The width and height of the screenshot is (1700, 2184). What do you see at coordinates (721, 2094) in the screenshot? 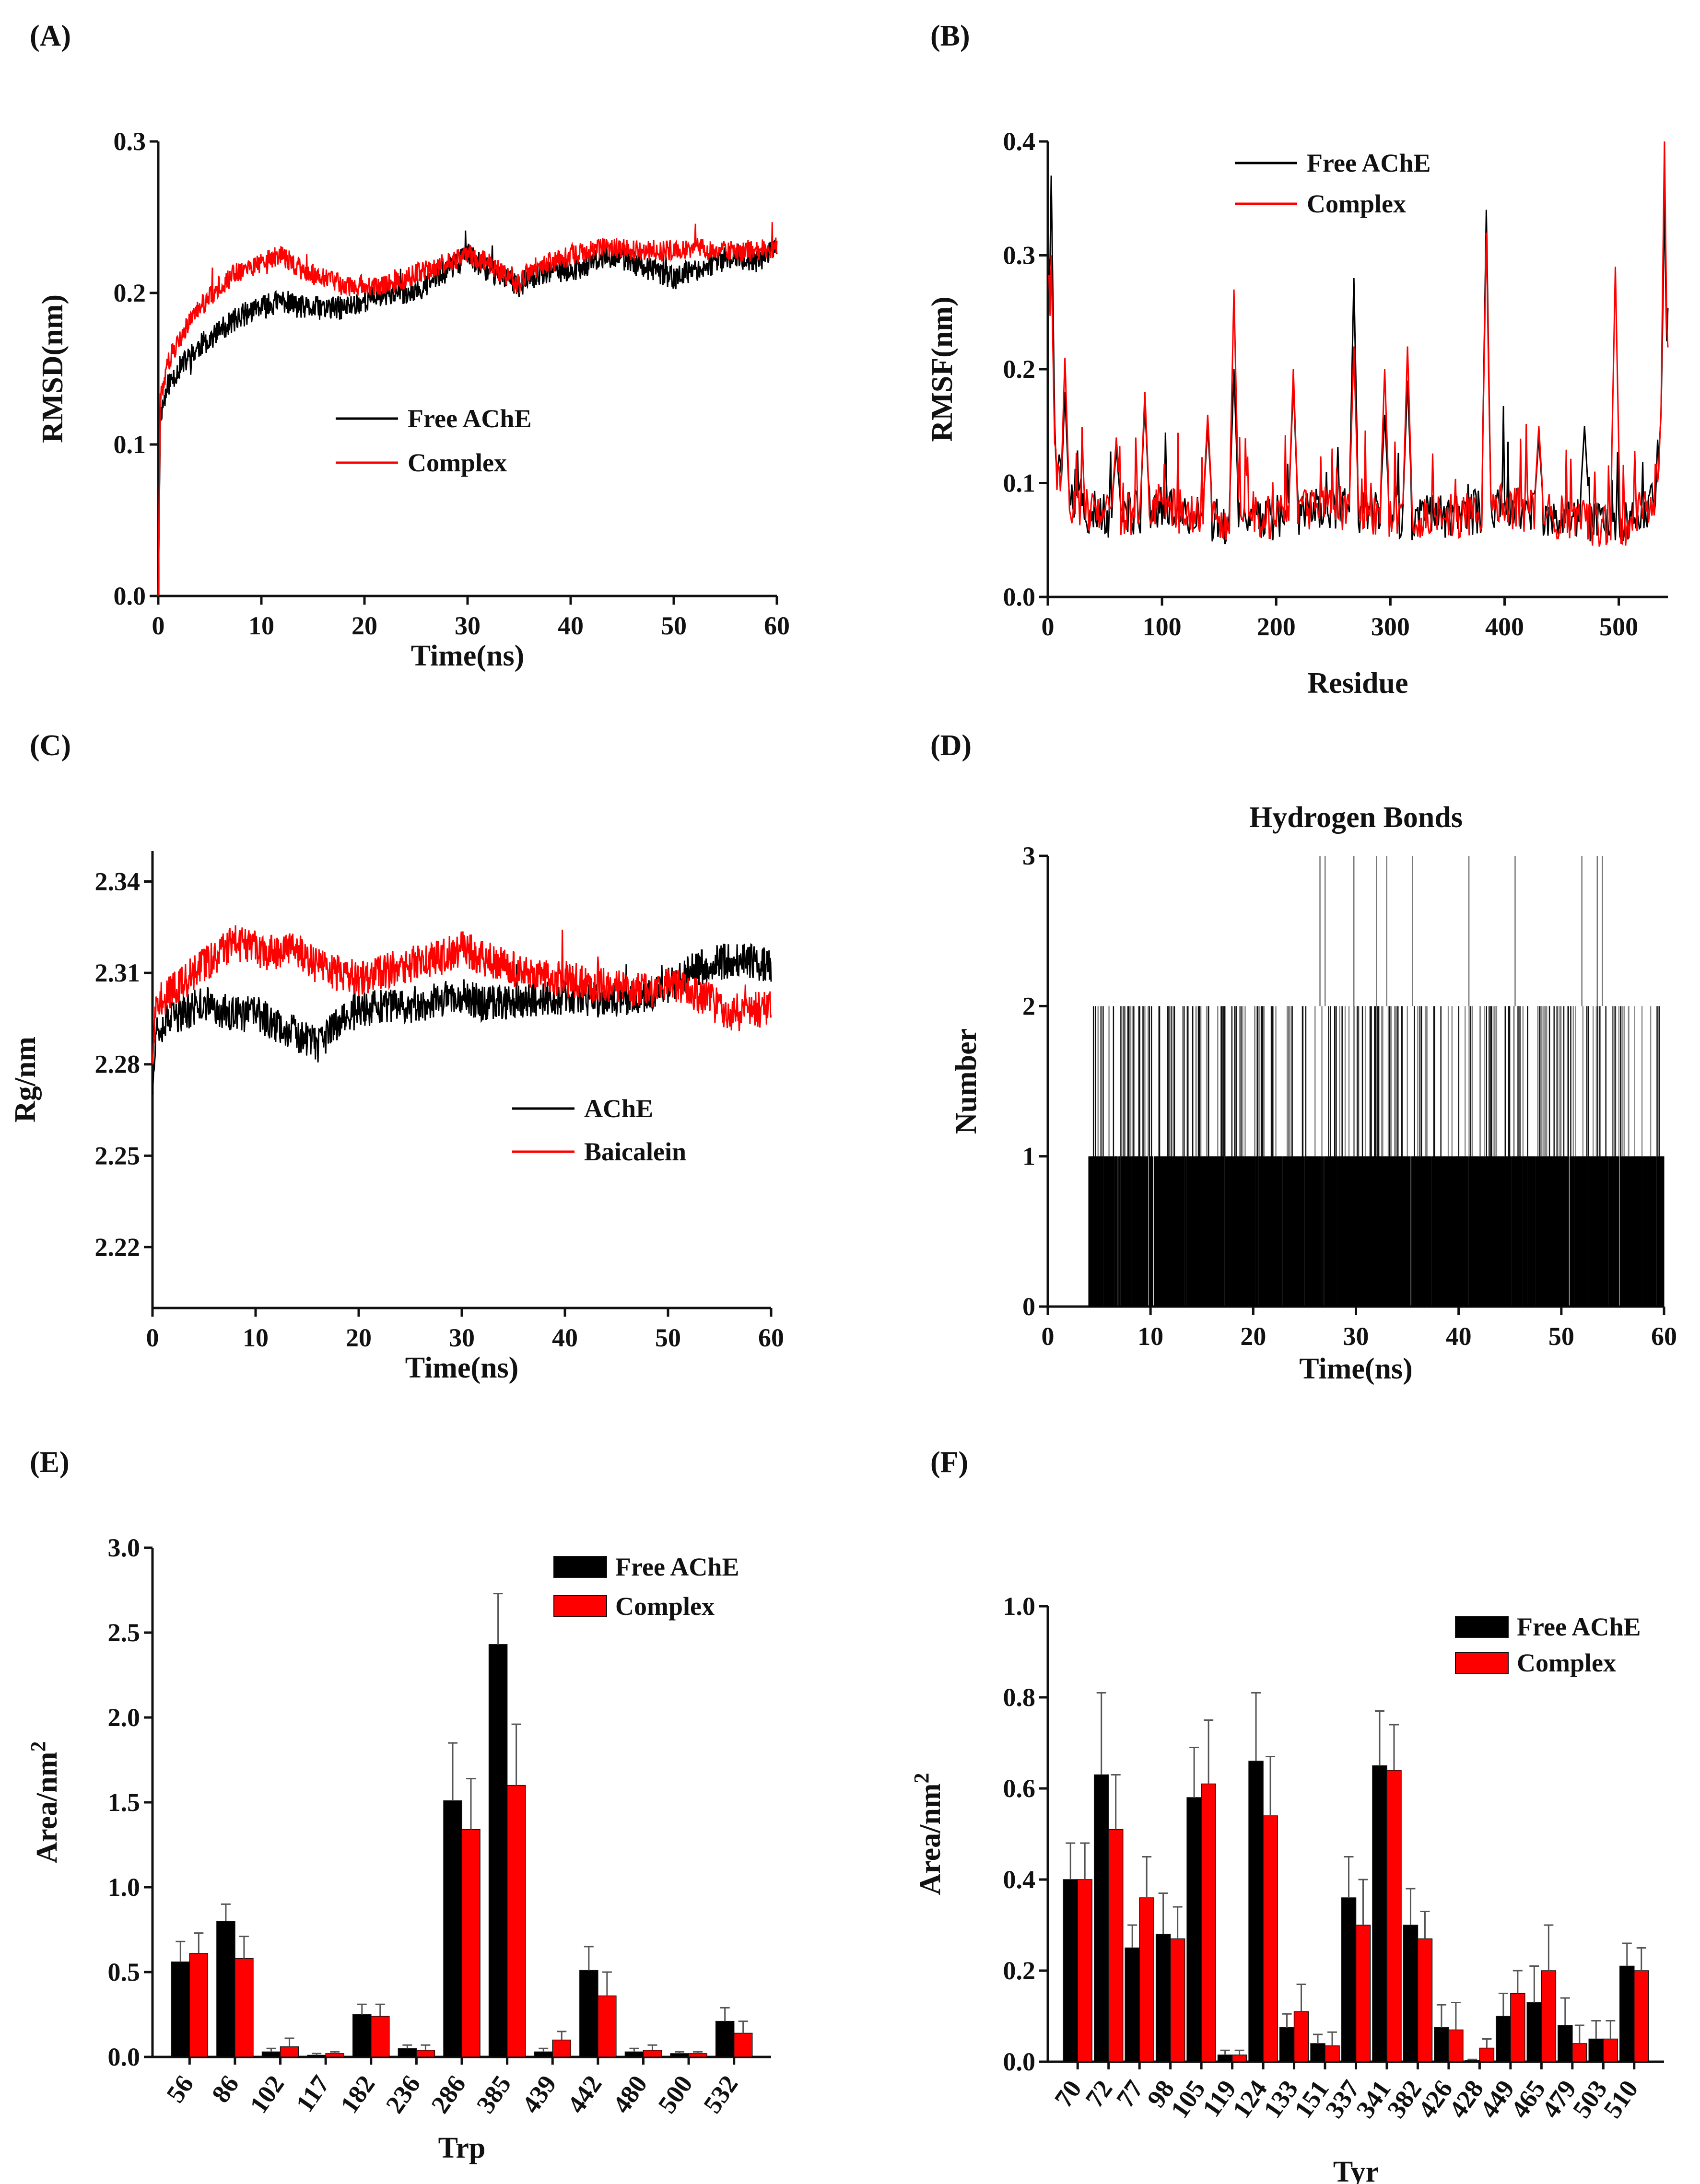
I see `x-tick-label: 532` at bounding box center [721, 2094].